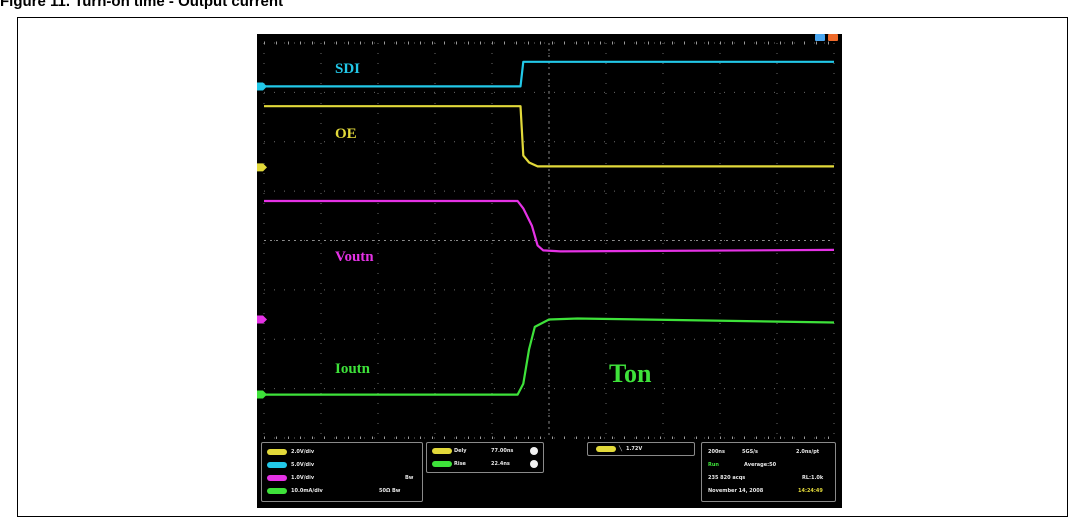  Describe the element at coordinates (460, 464) in the screenshot. I see `measurement-2-name: Rise` at that location.